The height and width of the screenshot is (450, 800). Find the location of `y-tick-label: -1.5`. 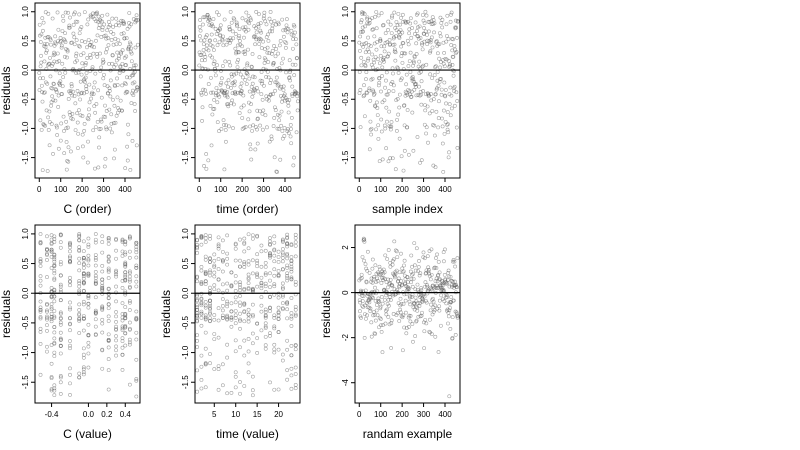

y-tick-label: -1.5 is located at coordinates (185, 157).